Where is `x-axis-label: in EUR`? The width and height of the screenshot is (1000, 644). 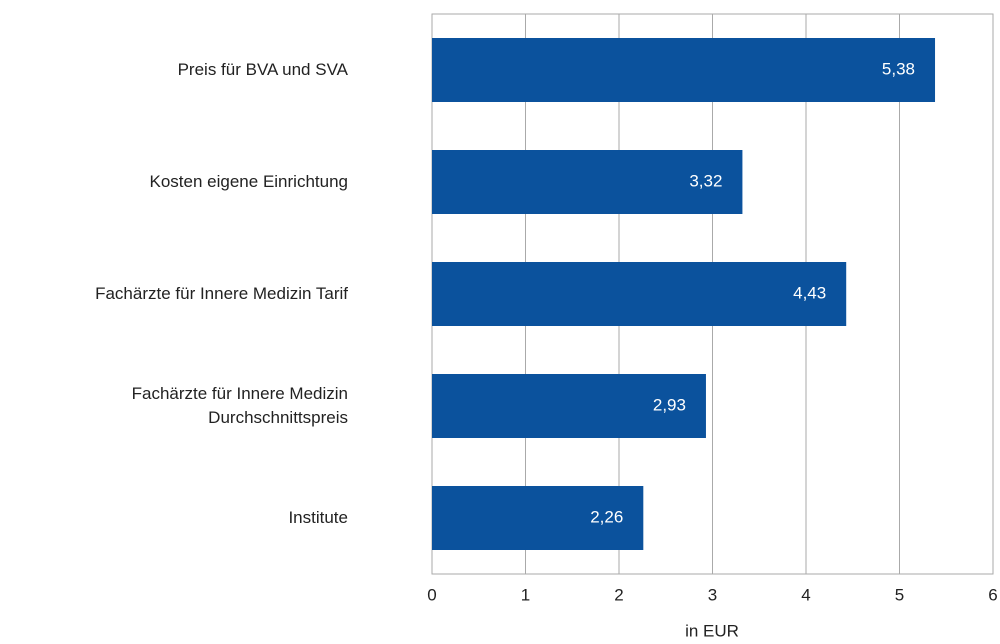 x-axis-label: in EUR is located at coordinates (712, 630).